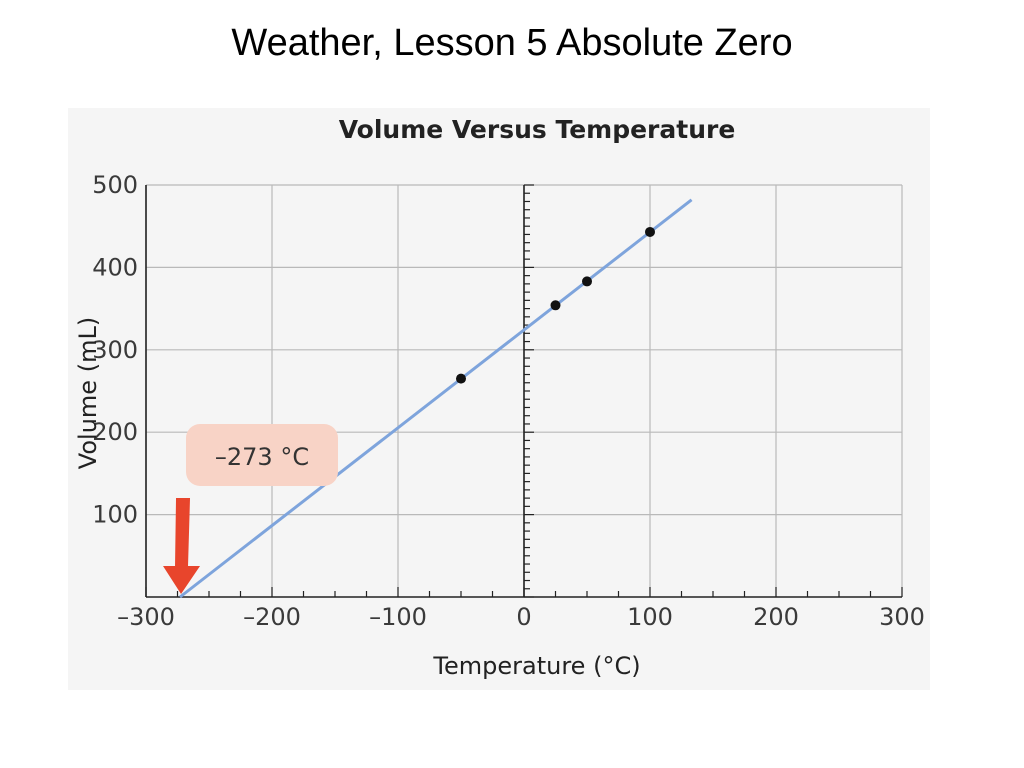 This screenshot has height=768, width=1024. What do you see at coordinates (776, 617) in the screenshot?
I see `x-tick-label: 200` at bounding box center [776, 617].